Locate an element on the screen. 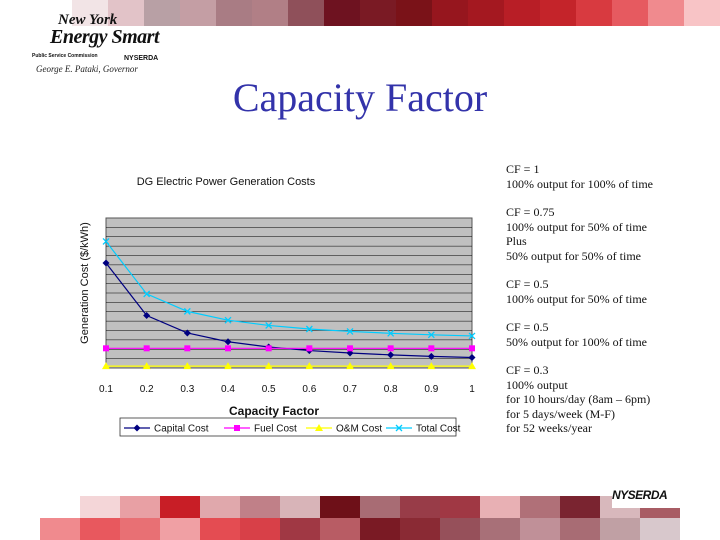 This screenshot has height=540, width=720. x-tick-label: 0.8 is located at coordinates (391, 389).